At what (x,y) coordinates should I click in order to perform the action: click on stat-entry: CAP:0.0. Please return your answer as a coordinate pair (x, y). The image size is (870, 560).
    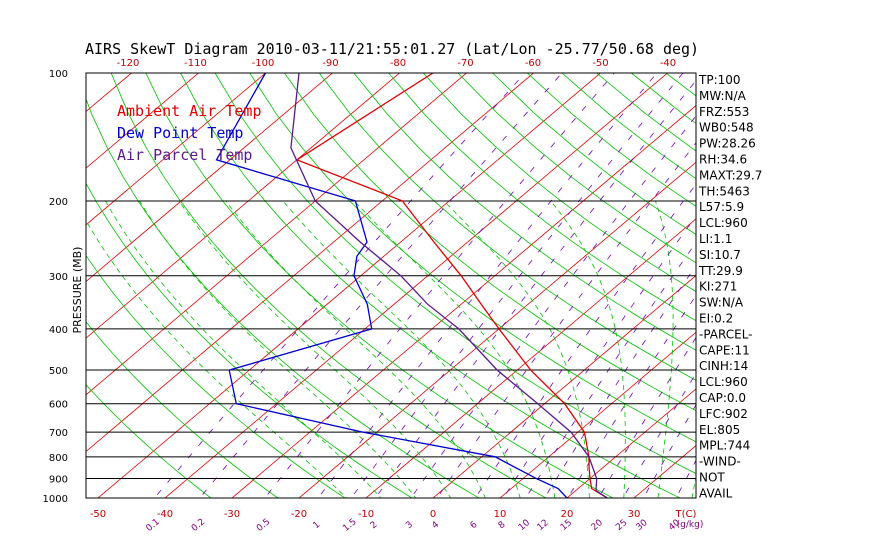
    Looking at the image, I should click on (722, 398).